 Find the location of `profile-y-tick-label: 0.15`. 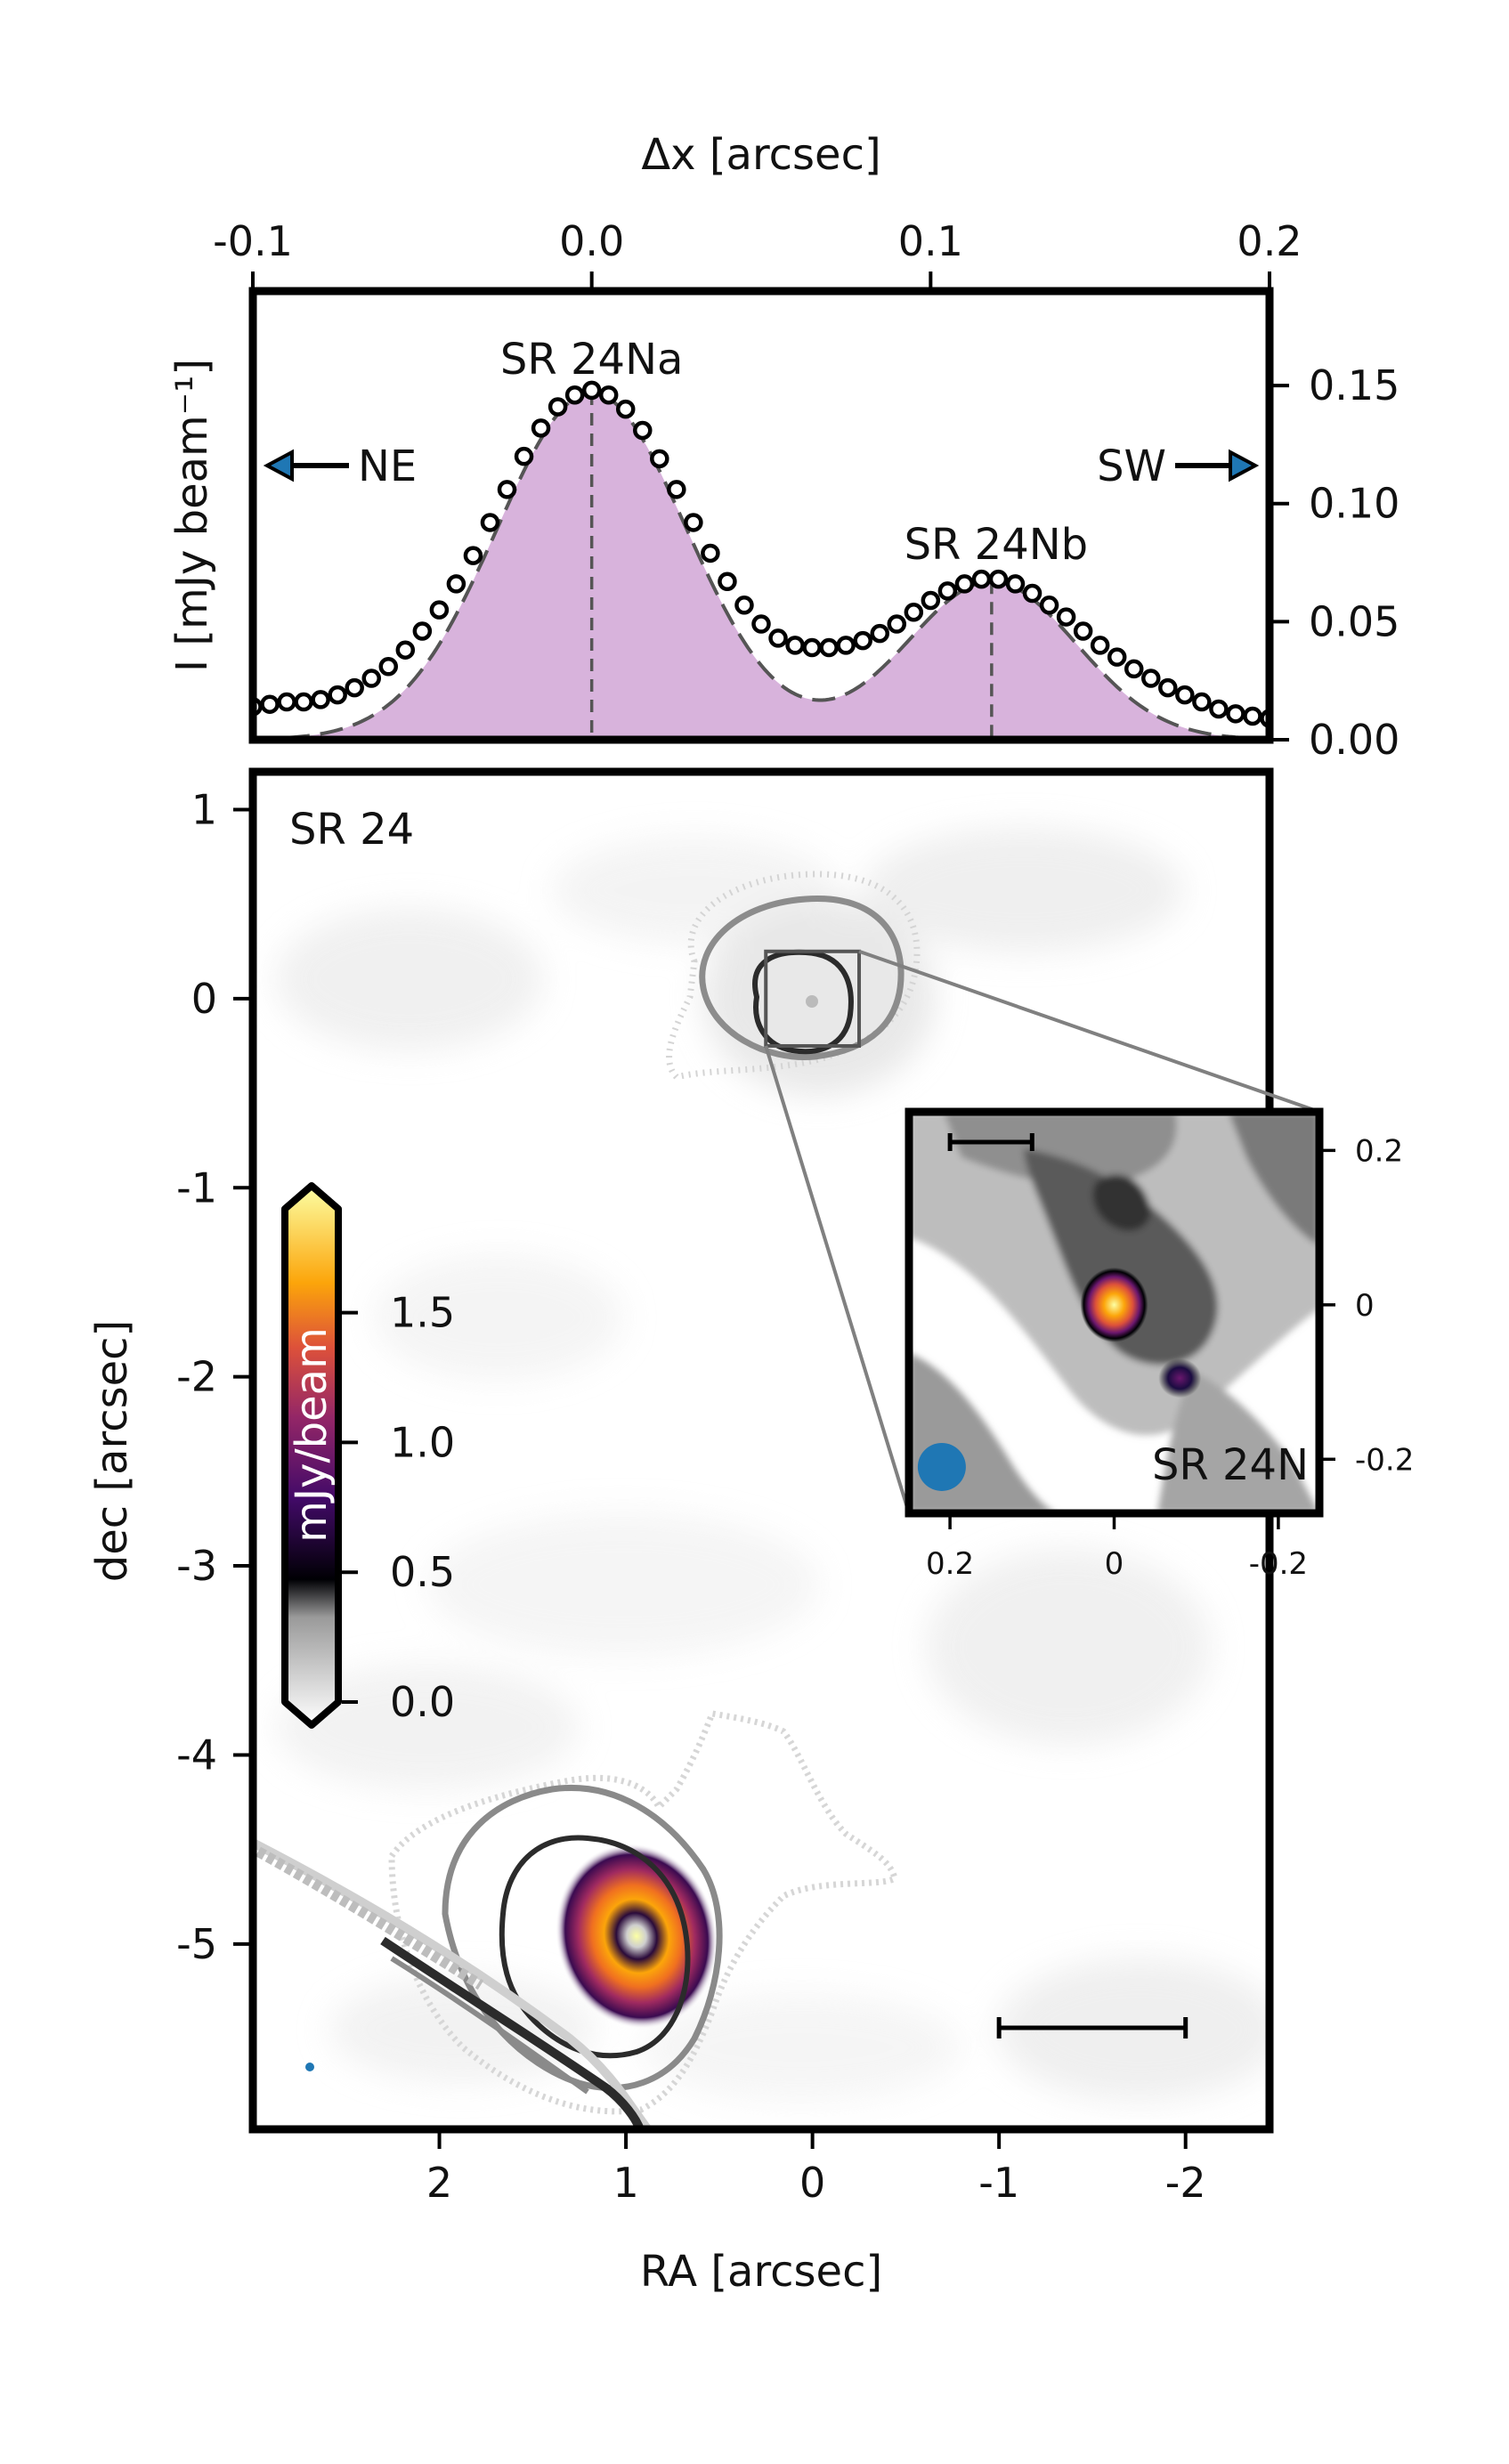

profile-y-tick-label: 0.15 is located at coordinates (1354, 385).